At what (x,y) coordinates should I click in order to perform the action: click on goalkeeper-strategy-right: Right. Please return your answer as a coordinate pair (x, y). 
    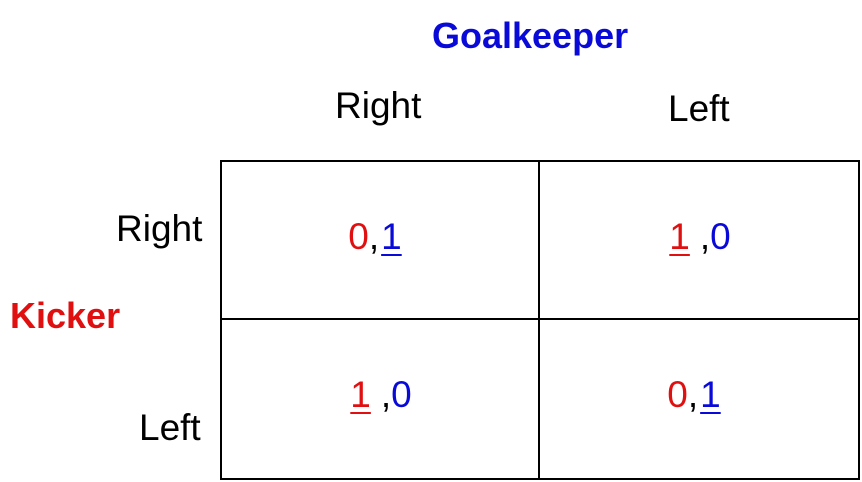
    Looking at the image, I should click on (378, 105).